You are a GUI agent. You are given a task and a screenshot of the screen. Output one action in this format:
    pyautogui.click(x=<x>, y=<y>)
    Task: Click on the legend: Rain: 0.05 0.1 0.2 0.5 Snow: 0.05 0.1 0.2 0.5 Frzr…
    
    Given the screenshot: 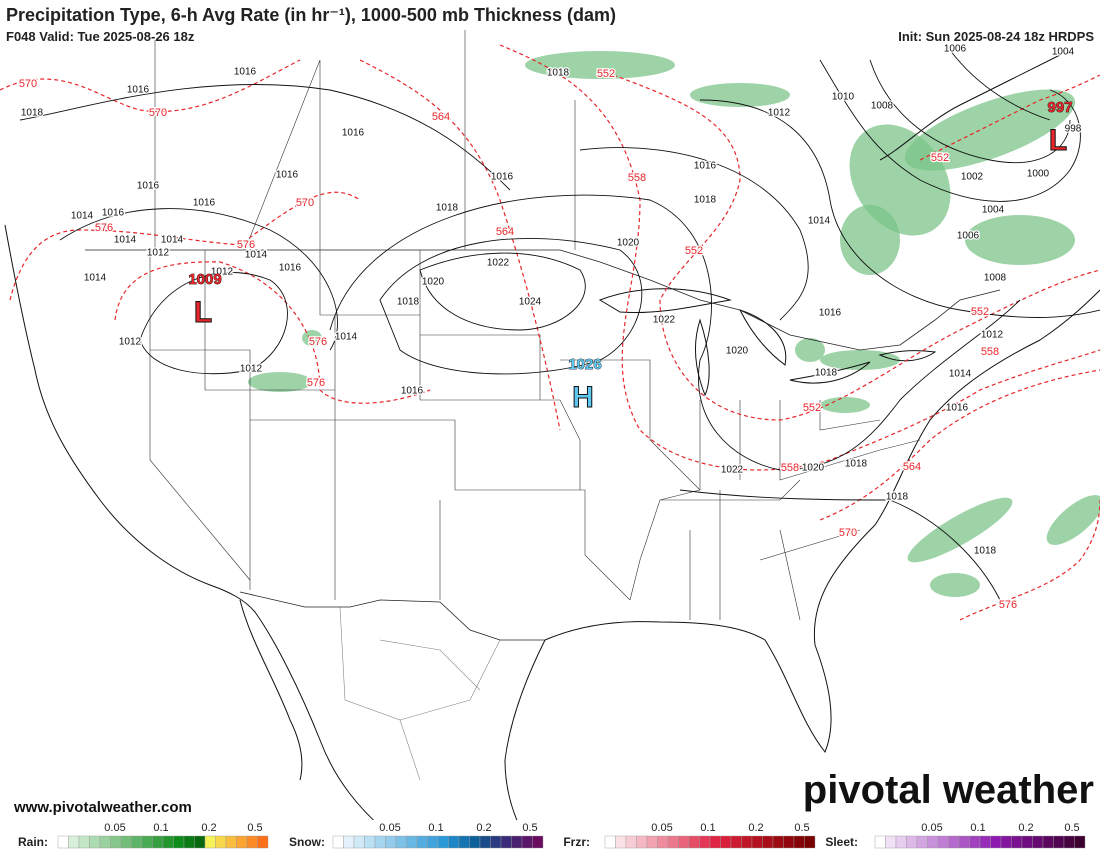 What is the action you would take?
    pyautogui.click(x=552, y=835)
    